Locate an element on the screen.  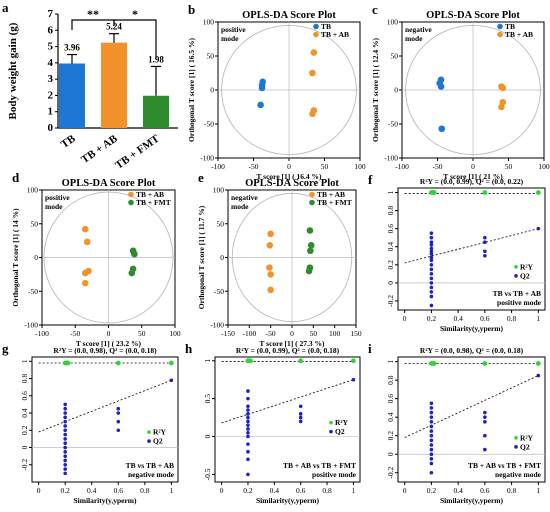
r2y-point is located at coordinates (250, 361).